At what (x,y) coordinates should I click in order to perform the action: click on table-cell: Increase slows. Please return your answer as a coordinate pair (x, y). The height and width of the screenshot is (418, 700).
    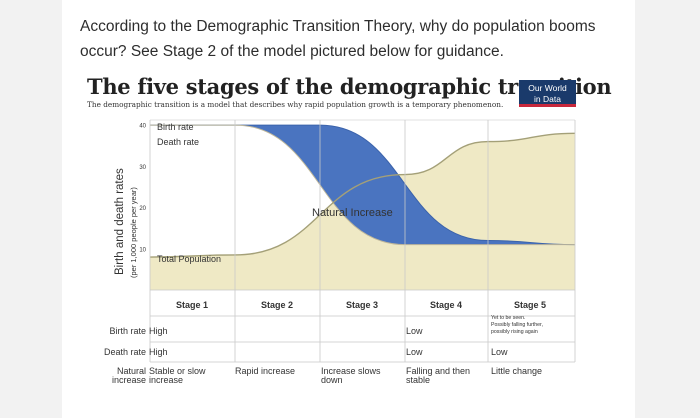
    Looking at the image, I should click on (351, 371).